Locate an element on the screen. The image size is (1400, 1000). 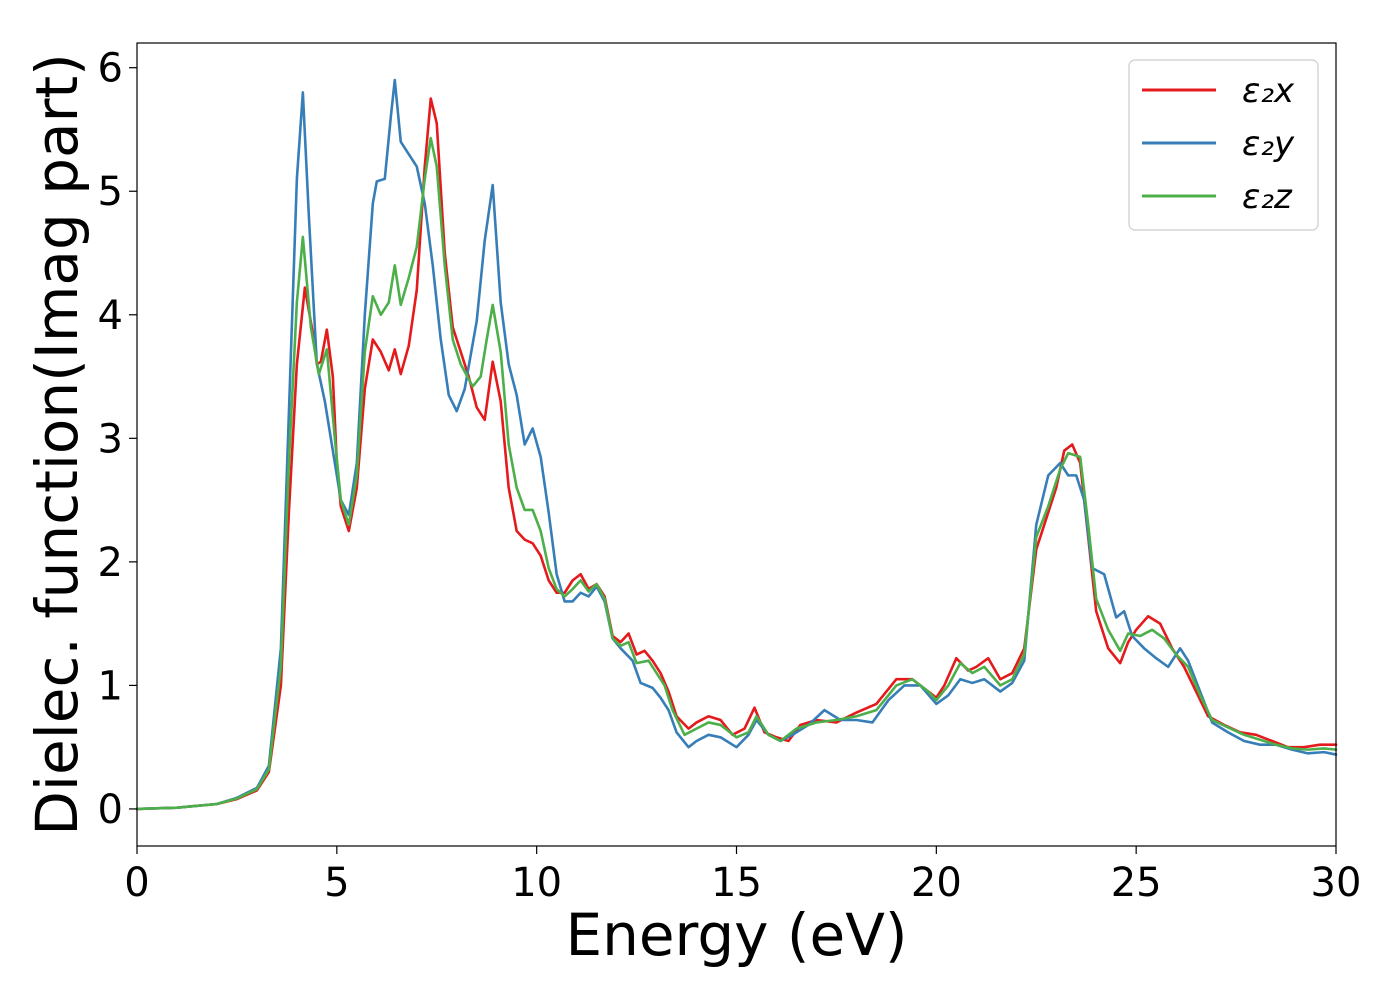
y-tick-label: 3 is located at coordinates (110, 439).